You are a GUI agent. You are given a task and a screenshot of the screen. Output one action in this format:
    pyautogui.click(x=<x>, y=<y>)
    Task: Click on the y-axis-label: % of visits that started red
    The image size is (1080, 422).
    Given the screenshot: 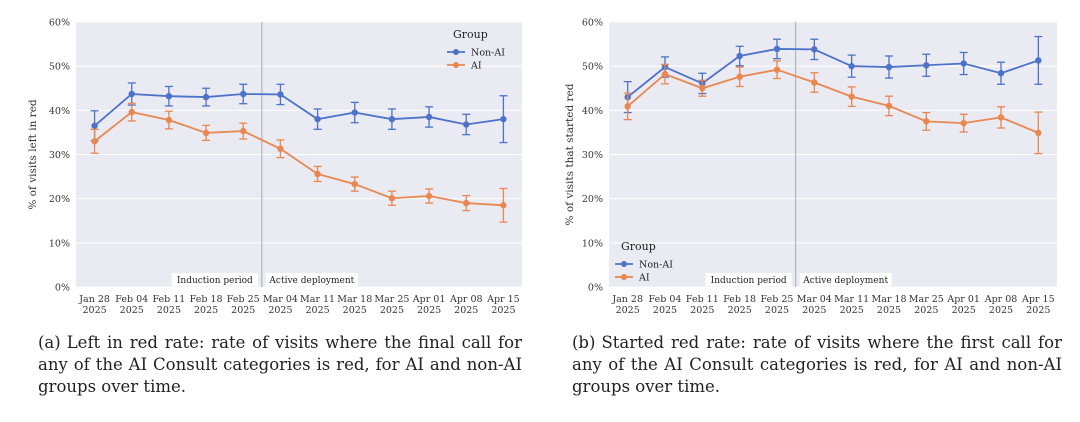 What is the action you would take?
    pyautogui.click(x=570, y=154)
    